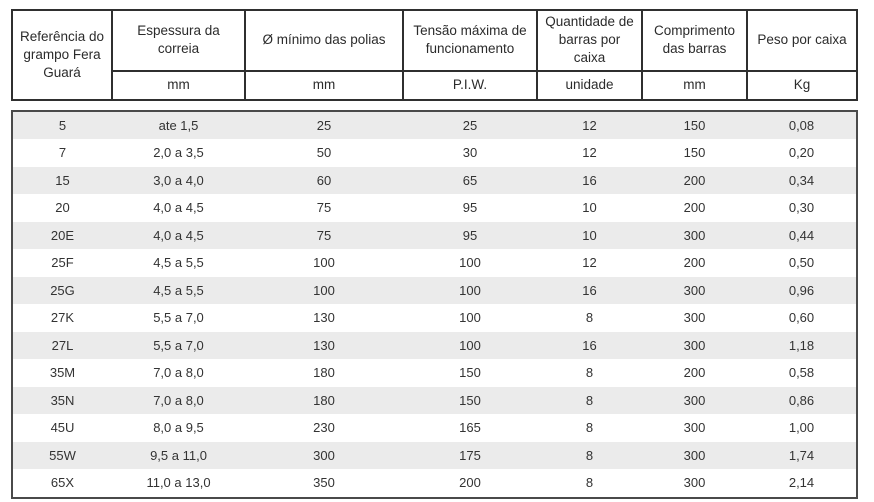 The height and width of the screenshot is (502, 874). Describe the element at coordinates (324, 180) in the screenshot. I see `cell-diametro_minimo: 60` at that location.